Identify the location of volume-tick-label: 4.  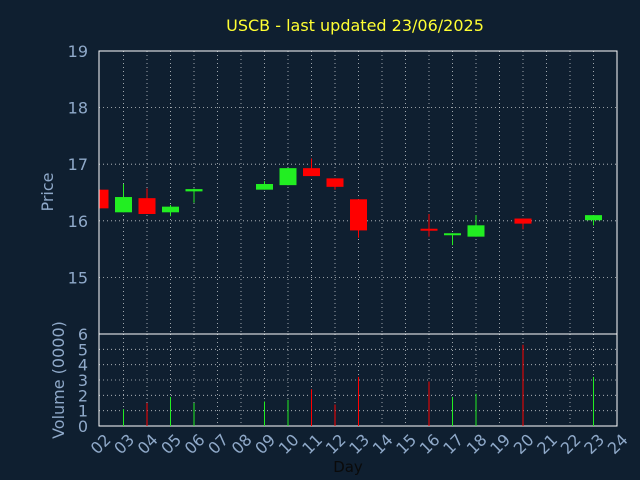
(83, 365).